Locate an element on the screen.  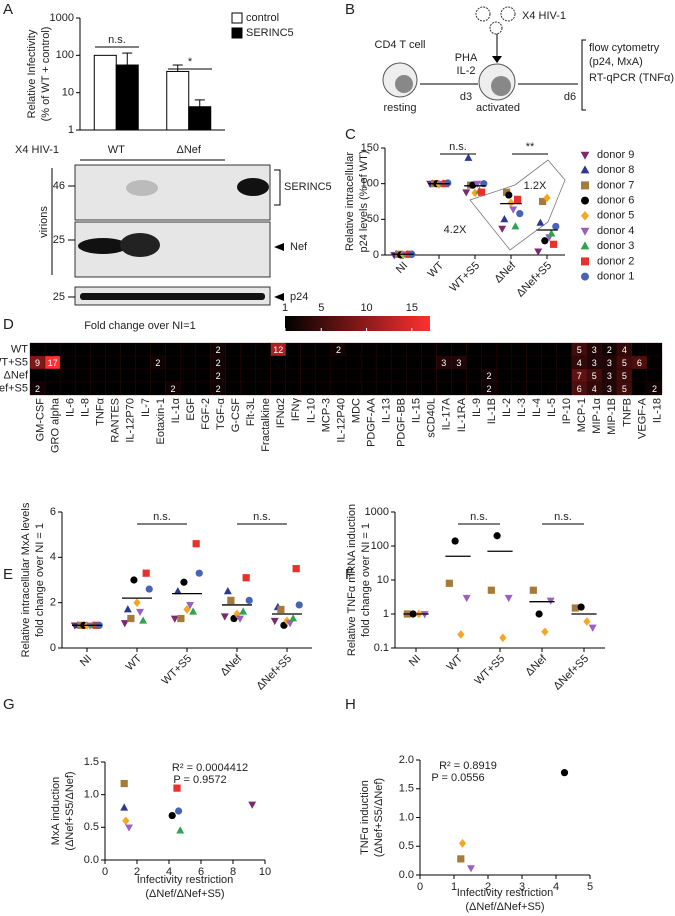
panel-label: C is located at coordinates (350, 134).